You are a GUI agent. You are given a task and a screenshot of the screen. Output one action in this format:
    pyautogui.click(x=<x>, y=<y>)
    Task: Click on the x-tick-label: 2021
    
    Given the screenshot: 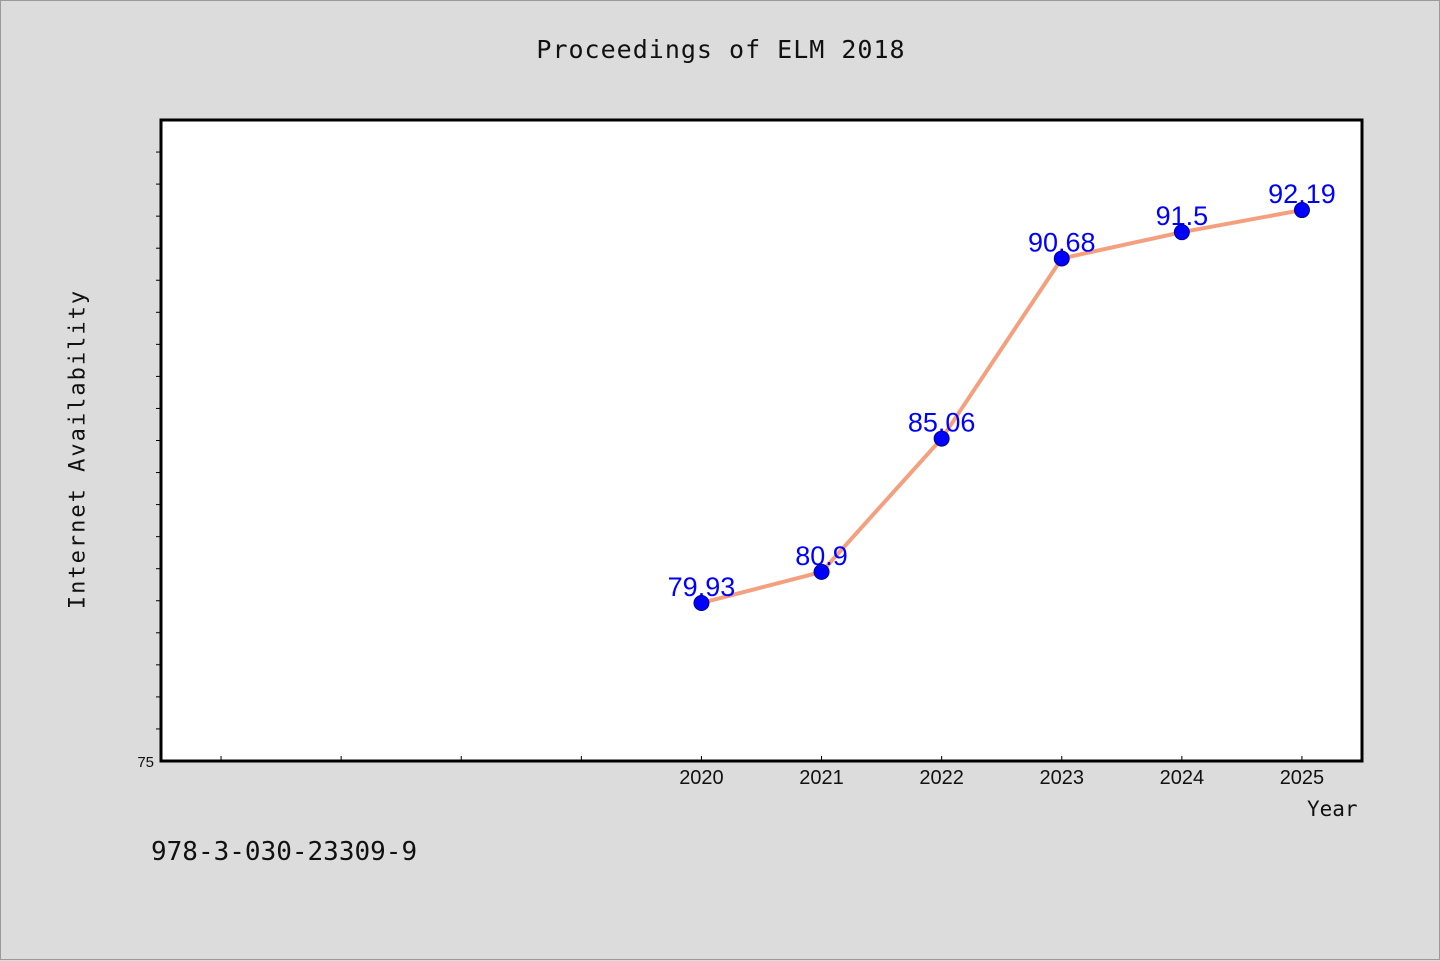 What is the action you would take?
    pyautogui.click(x=821, y=778)
    